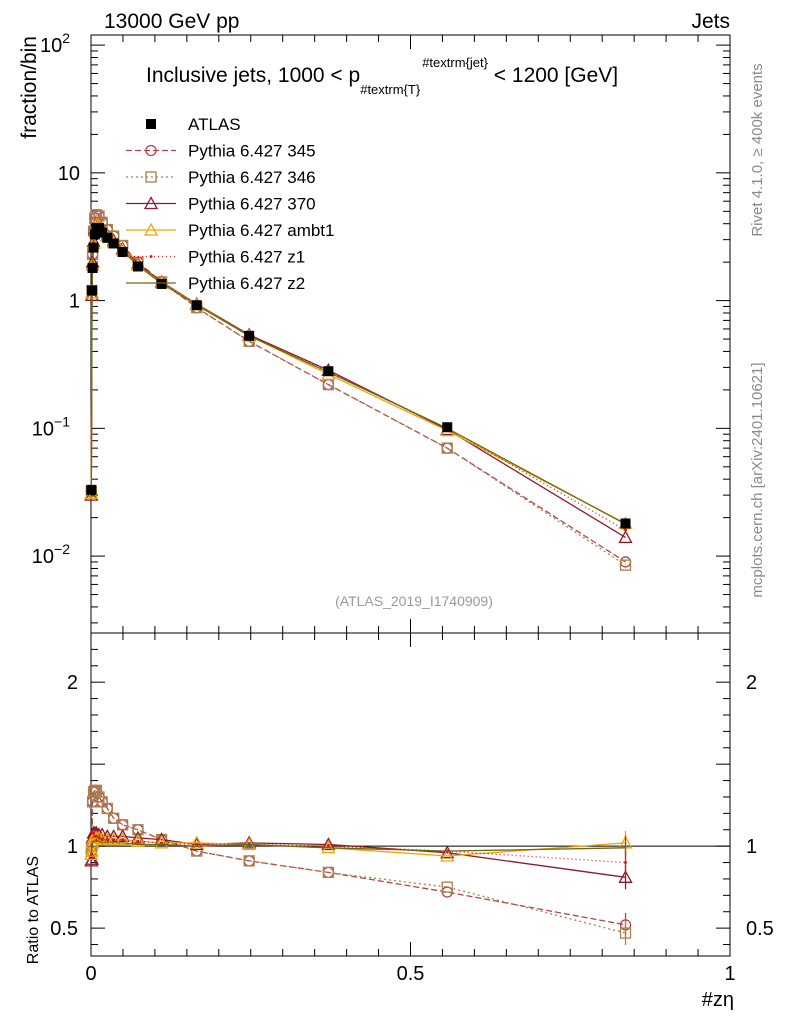  I want to click on ratio-tick-label: 1, so click(72, 847).